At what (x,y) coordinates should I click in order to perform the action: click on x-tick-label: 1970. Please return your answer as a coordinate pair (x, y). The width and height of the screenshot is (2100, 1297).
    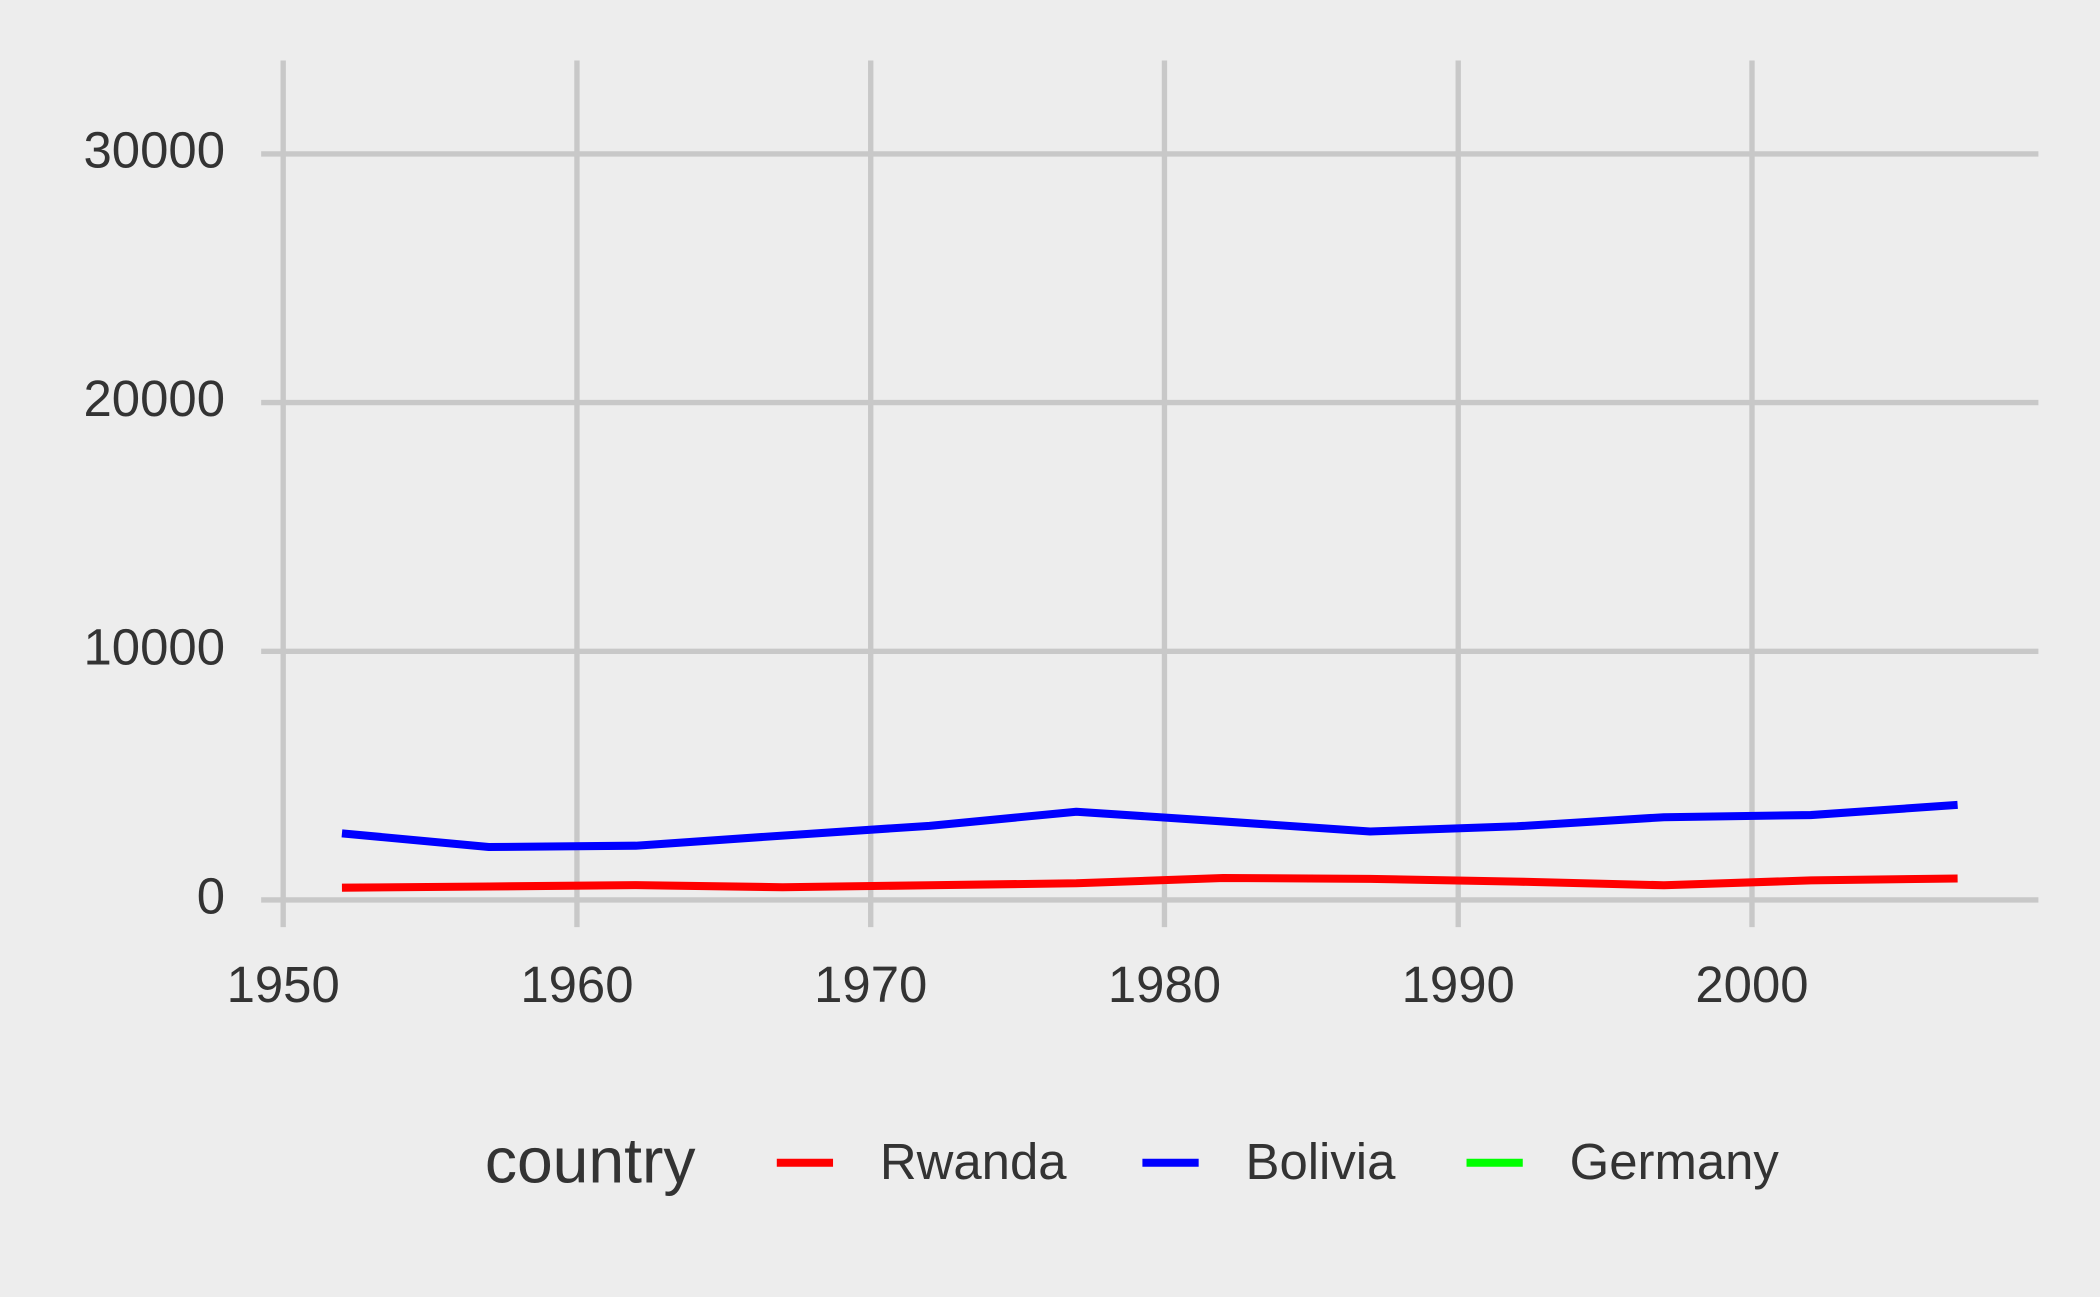
    Looking at the image, I should click on (870, 984).